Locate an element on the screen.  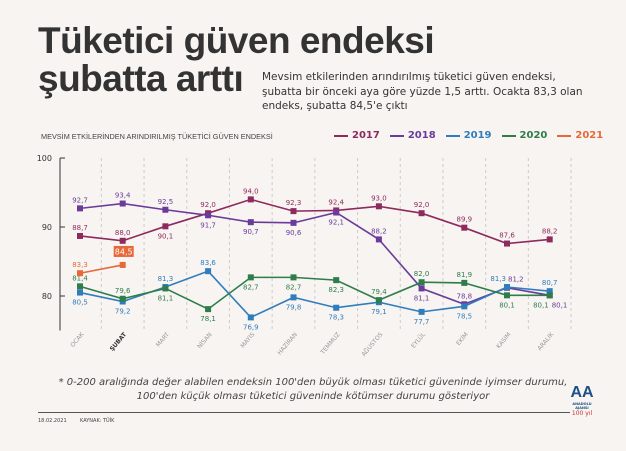
y-tick-label: 90 is located at coordinates (47, 227).